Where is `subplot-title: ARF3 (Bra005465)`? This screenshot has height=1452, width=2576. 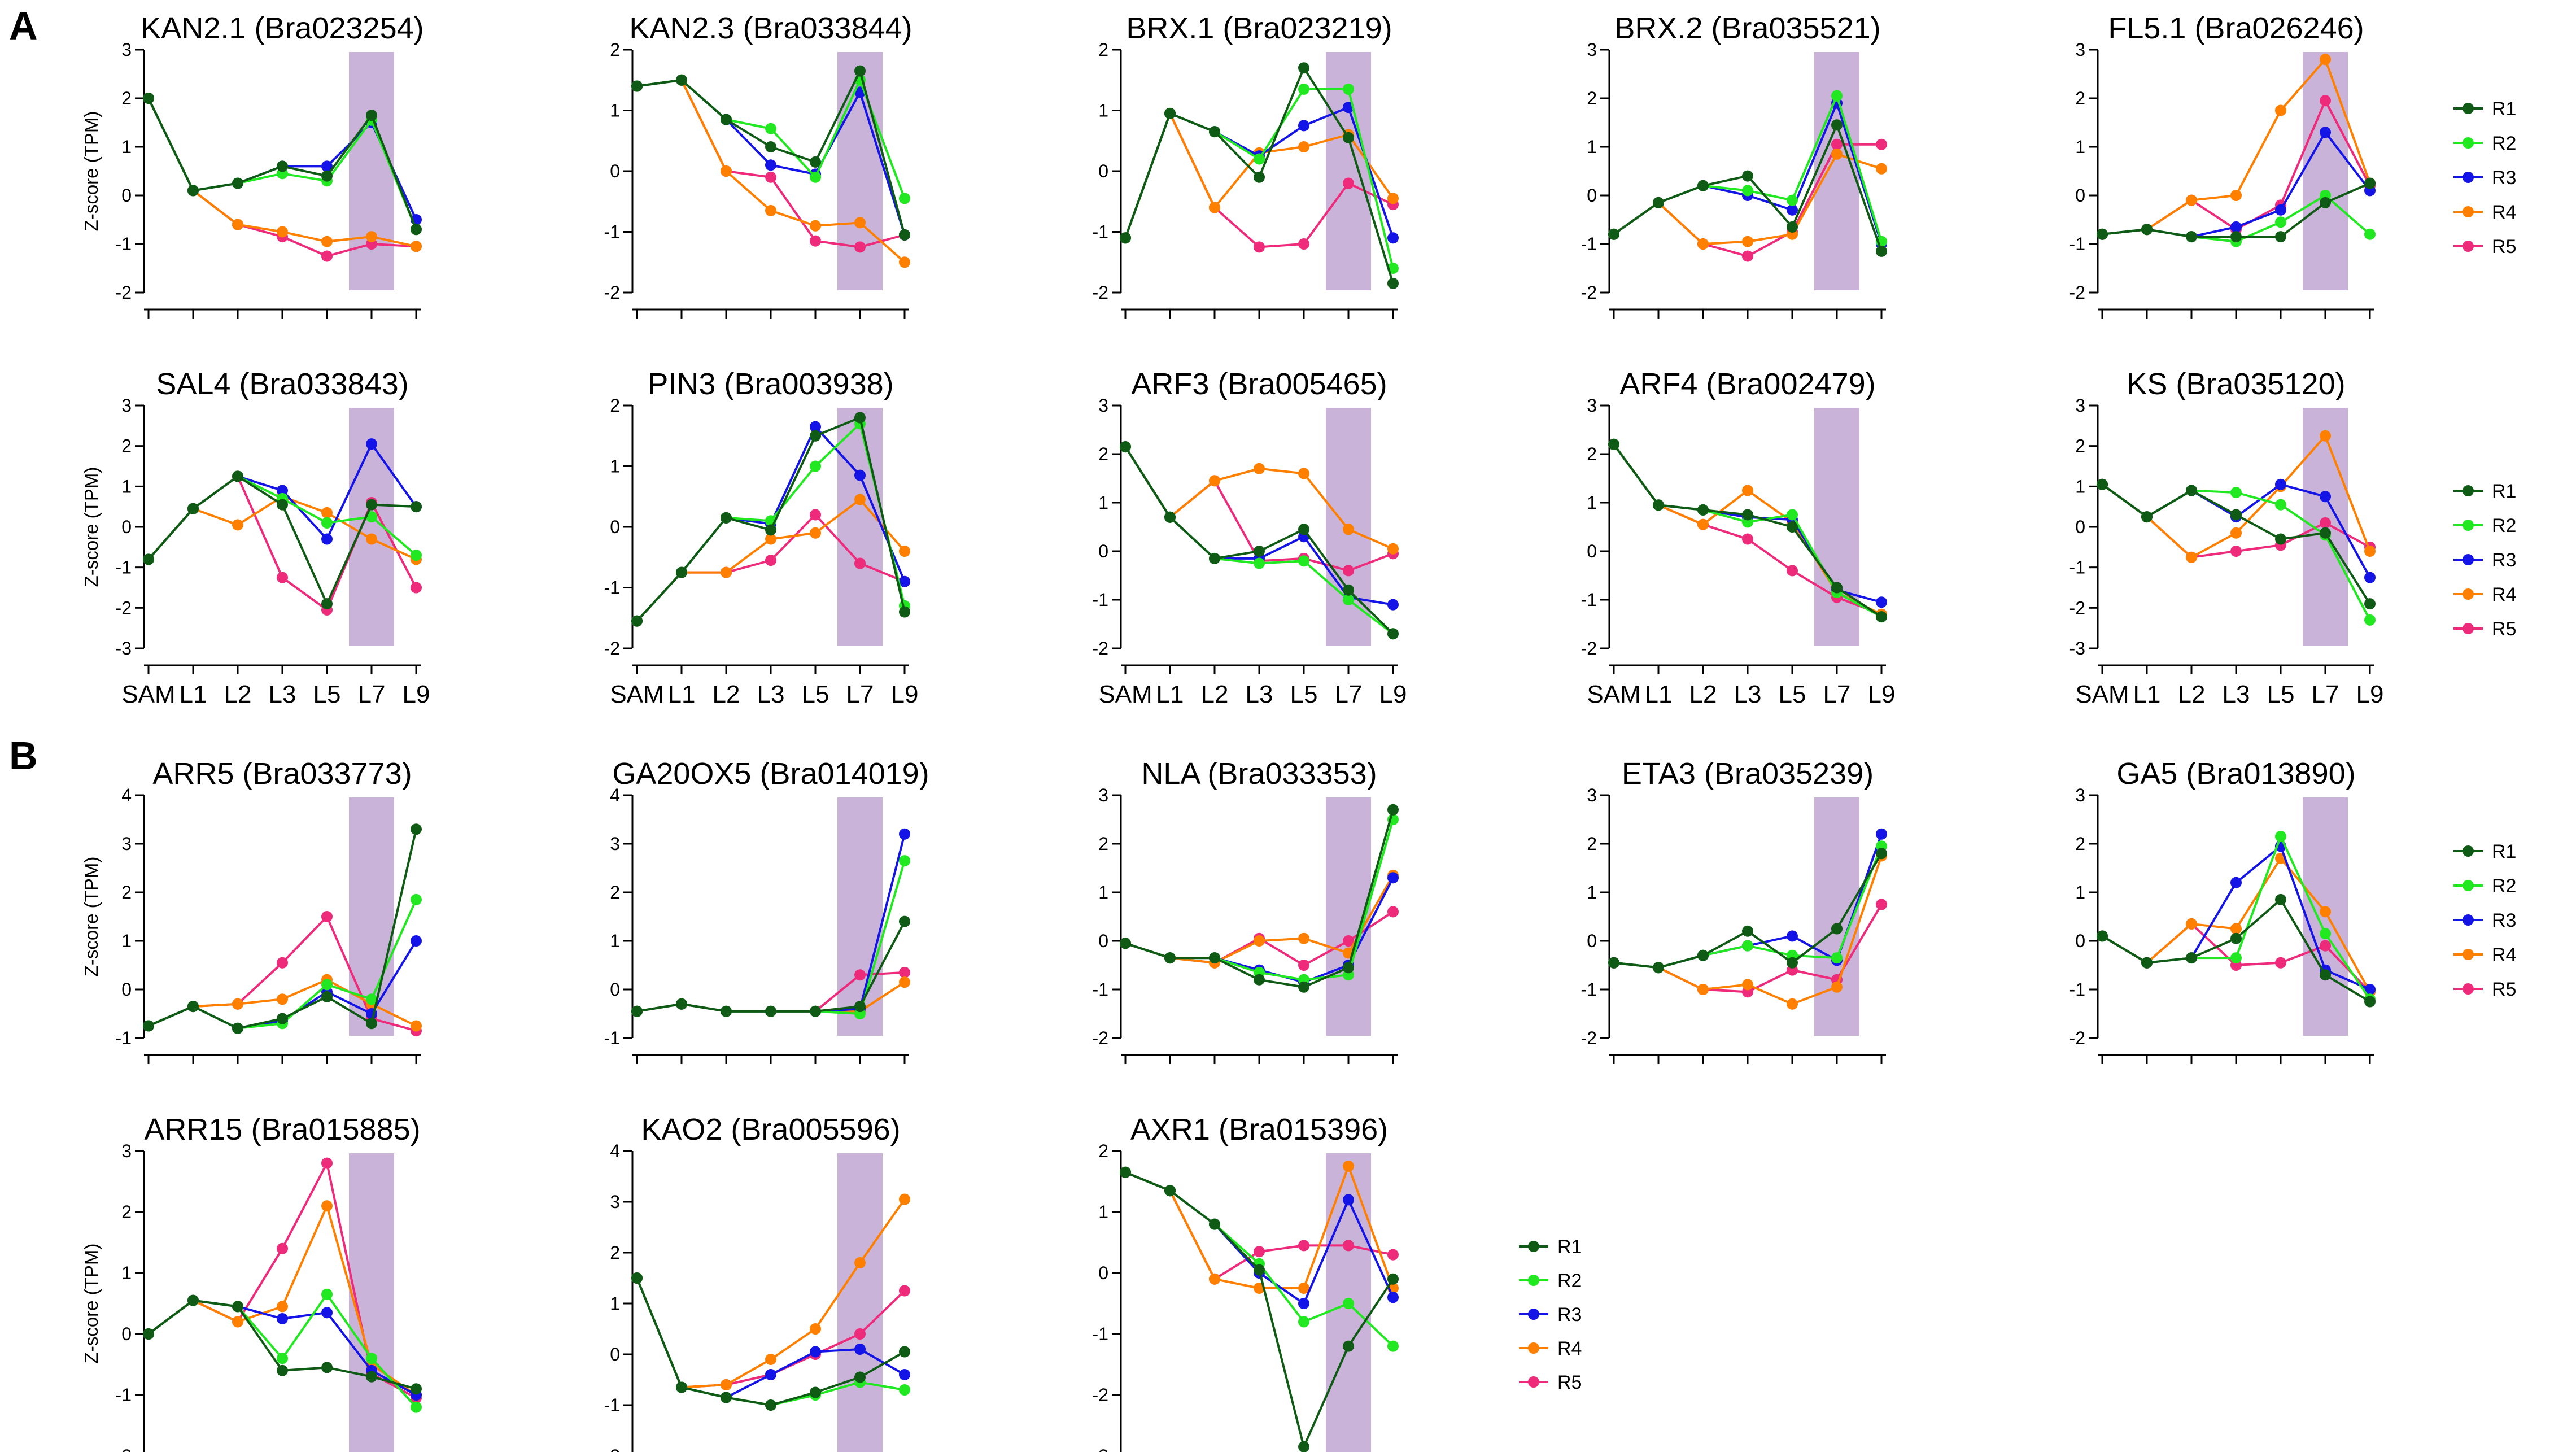
subplot-title: ARF3 (Bra005465) is located at coordinates (1259, 384).